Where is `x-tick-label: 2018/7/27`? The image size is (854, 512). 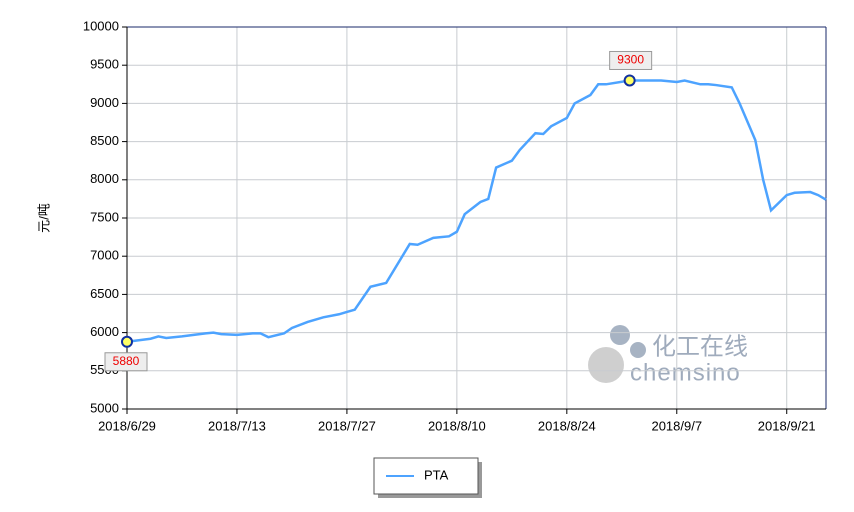 x-tick-label: 2018/7/27 is located at coordinates (347, 425).